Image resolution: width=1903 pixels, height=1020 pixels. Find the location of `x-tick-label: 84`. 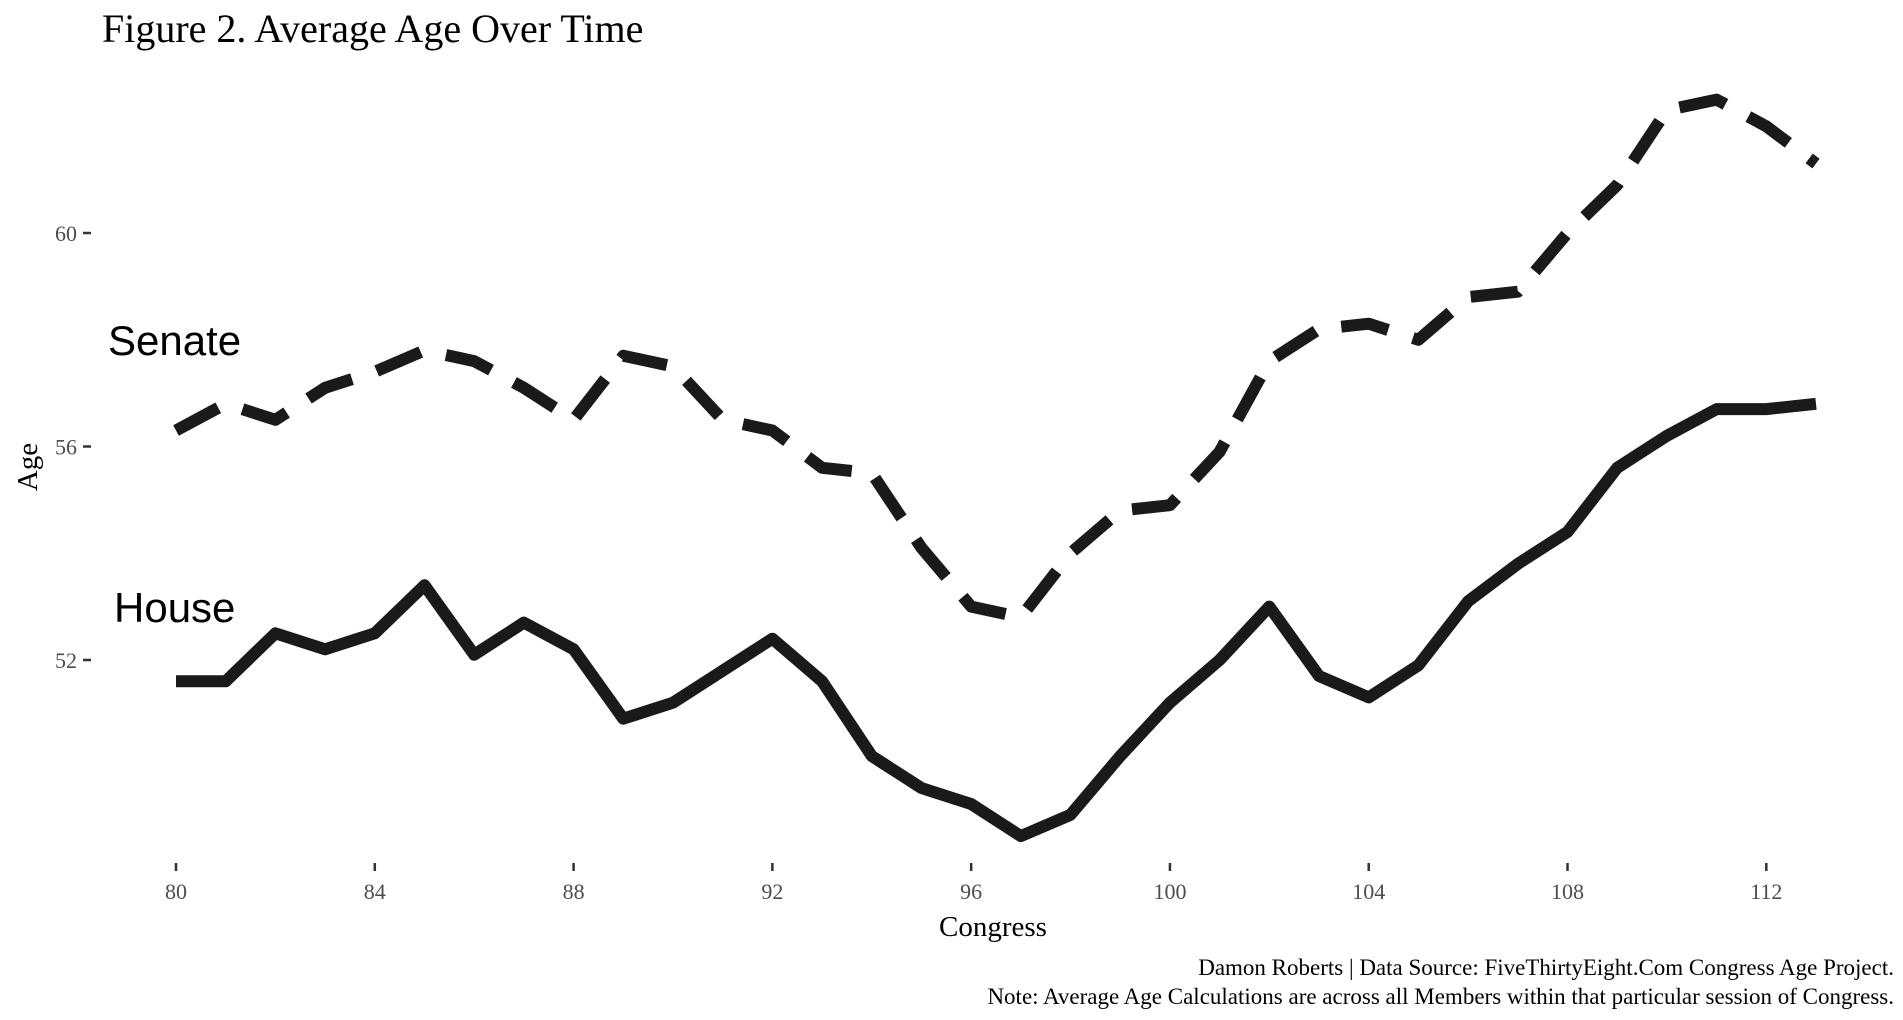

x-tick-label: 84 is located at coordinates (375, 891).